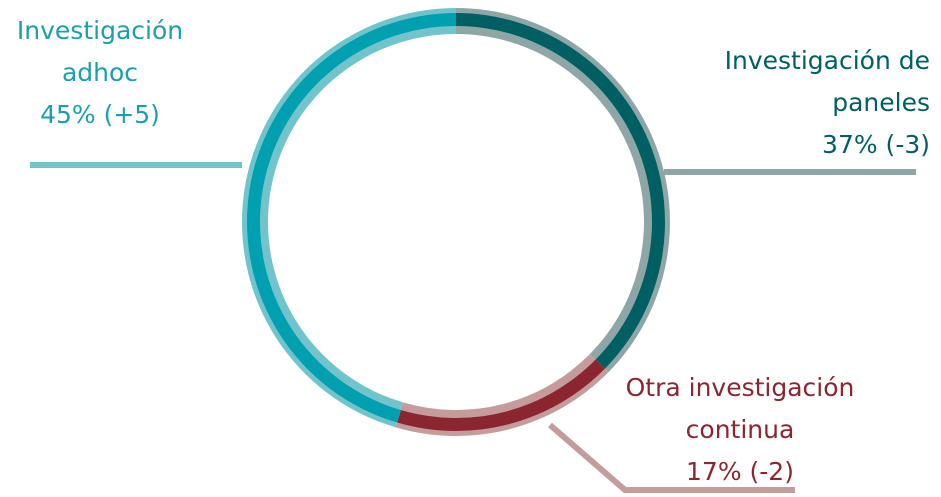  I want to click on category-name: Otra investigación continua, so click(740, 408).